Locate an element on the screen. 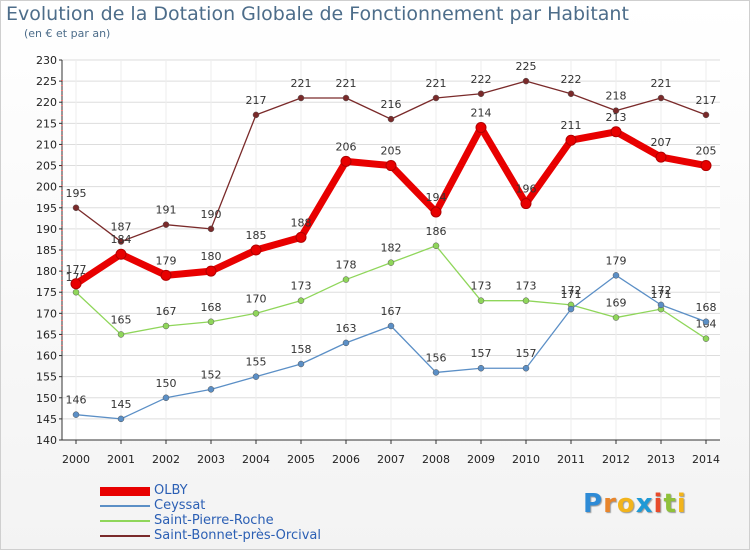  data-label: 216 is located at coordinates (391, 104).